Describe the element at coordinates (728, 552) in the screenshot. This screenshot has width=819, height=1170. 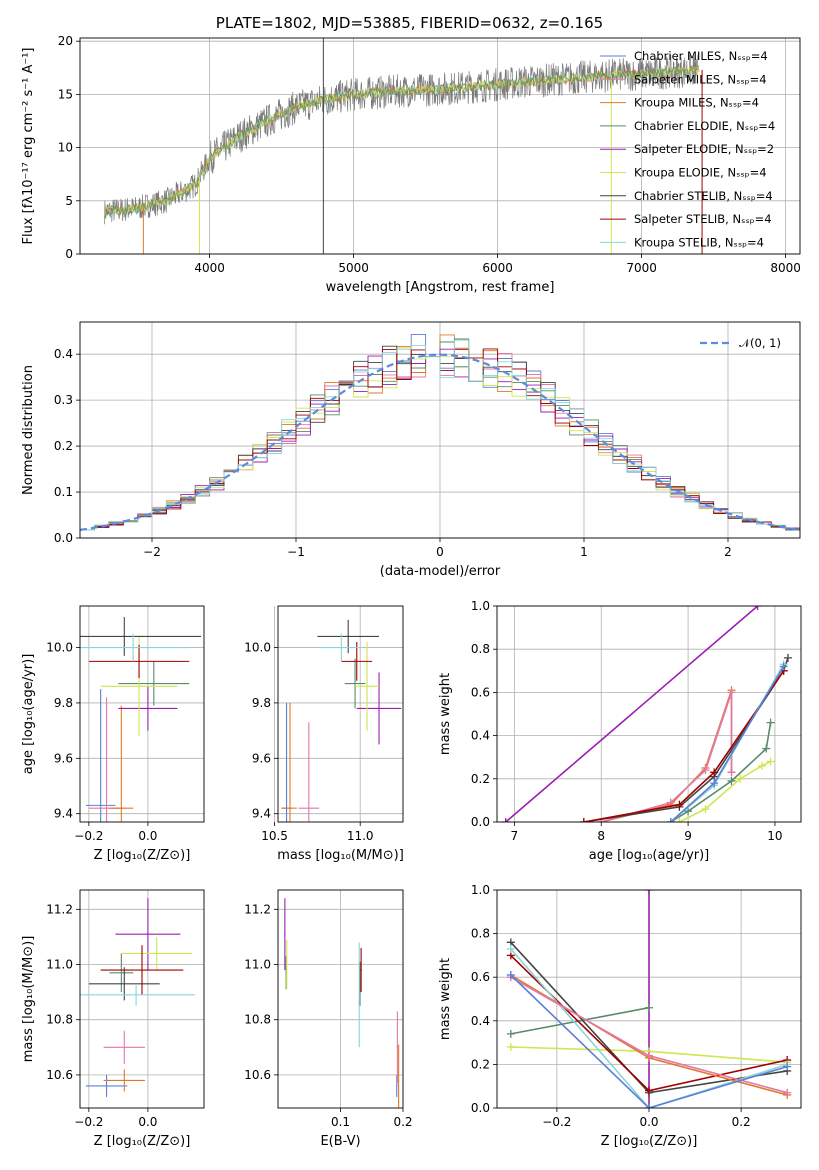
I see `x-tick-label: 2` at that location.